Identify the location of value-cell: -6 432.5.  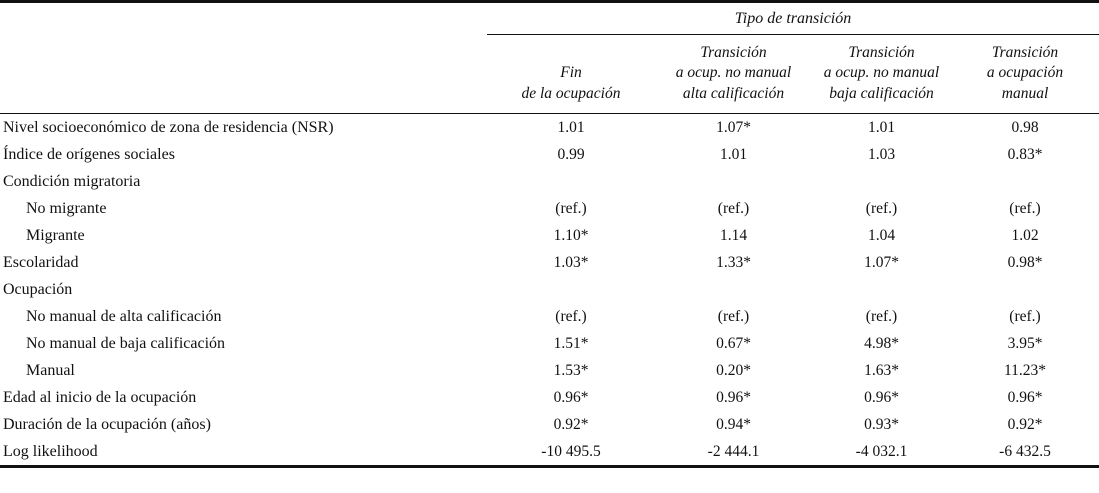
(1025, 451).